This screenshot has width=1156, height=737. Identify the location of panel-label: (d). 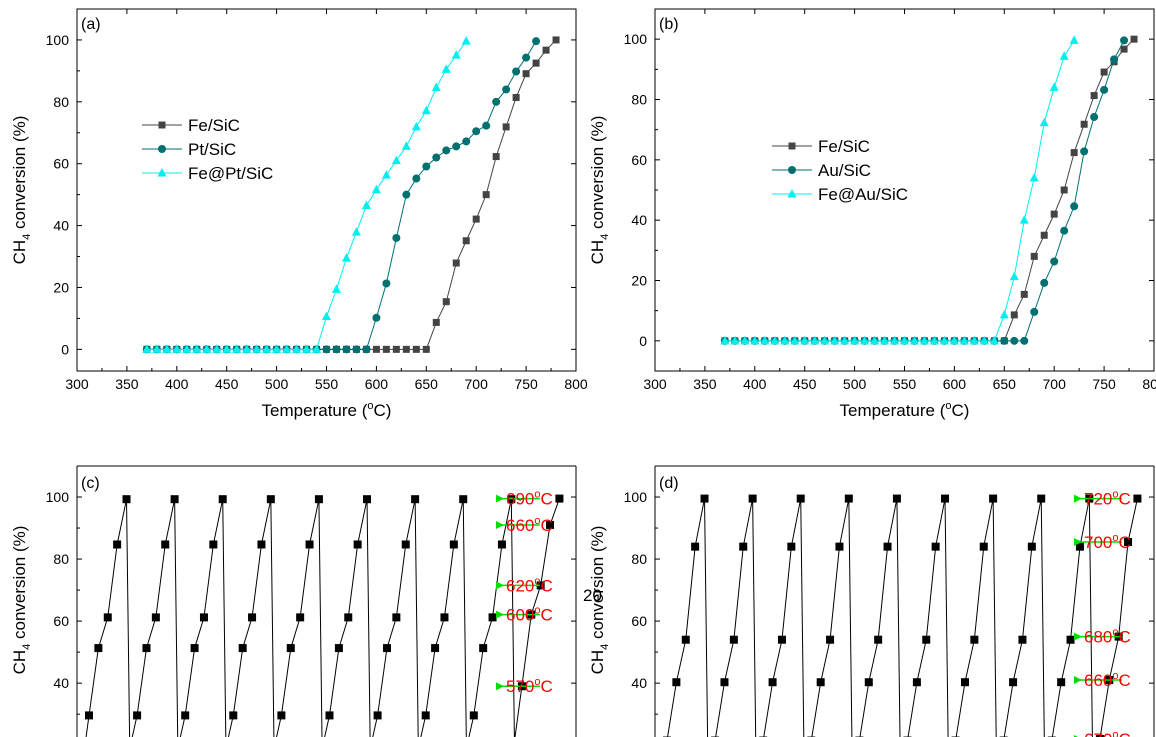
(669, 483).